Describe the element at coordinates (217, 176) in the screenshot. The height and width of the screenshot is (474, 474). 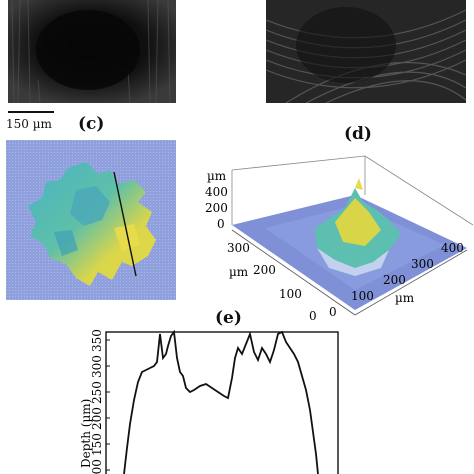
I see `z-axis-unit: µm` at that location.